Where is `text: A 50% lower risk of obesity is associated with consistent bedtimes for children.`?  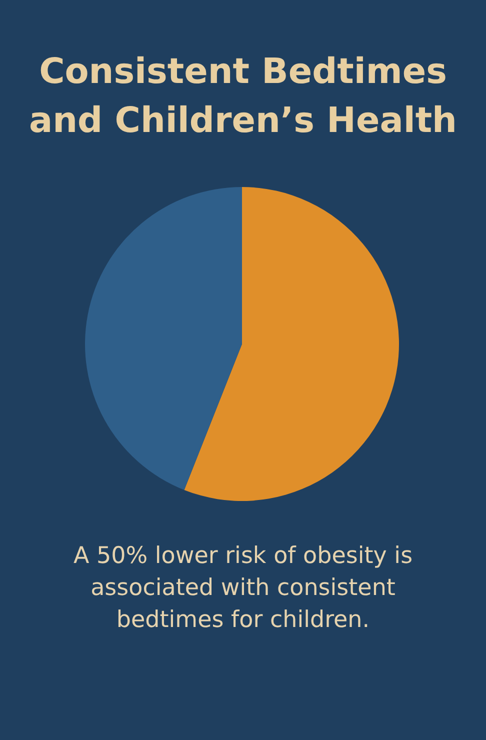
text: A 50% lower risk of obesity is associated with consistent bedtimes for children. is located at coordinates (243, 588).